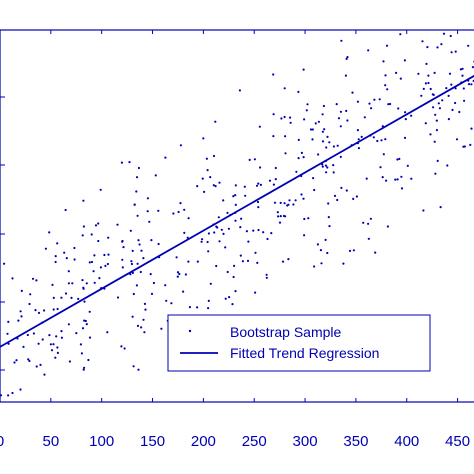 Image resolution: width=474 pixels, height=474 pixels. Describe the element at coordinates (2, 441) in the screenshot. I see `x-tick-label: 0` at that location.